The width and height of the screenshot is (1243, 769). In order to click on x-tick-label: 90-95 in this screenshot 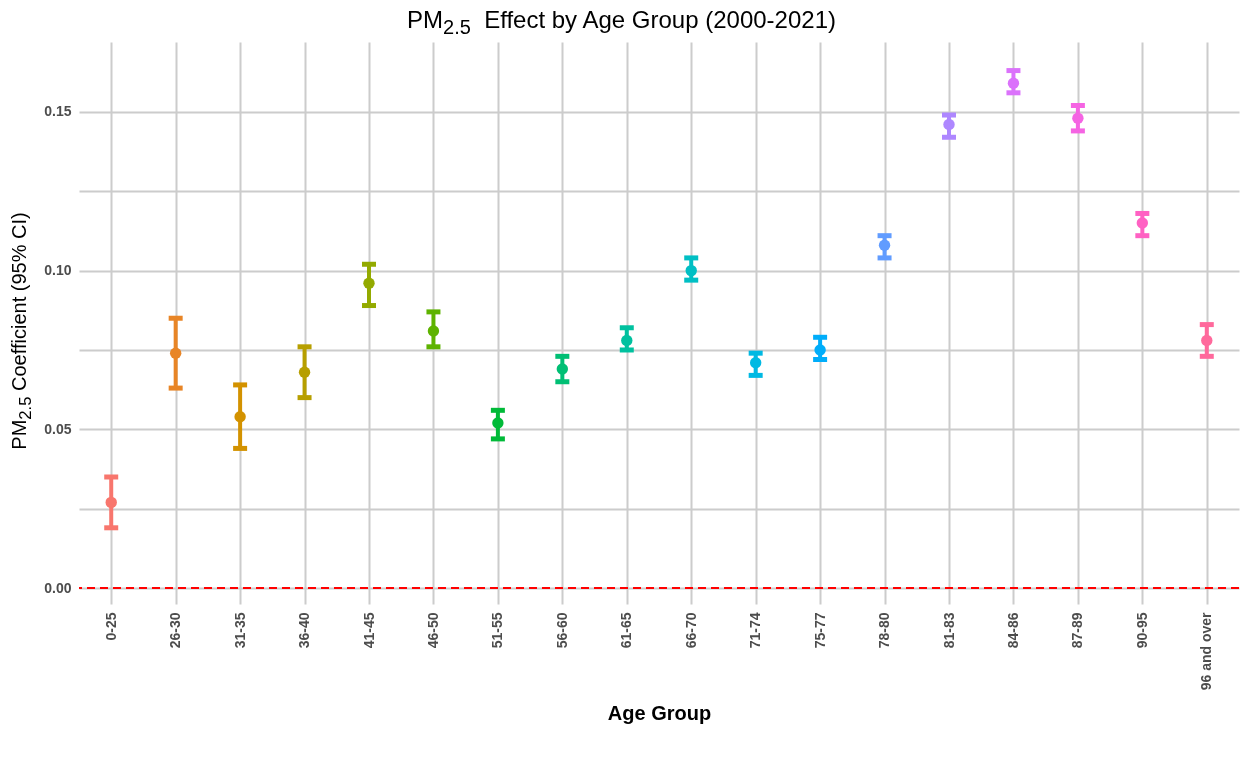, I will do `click(1141, 630)`.